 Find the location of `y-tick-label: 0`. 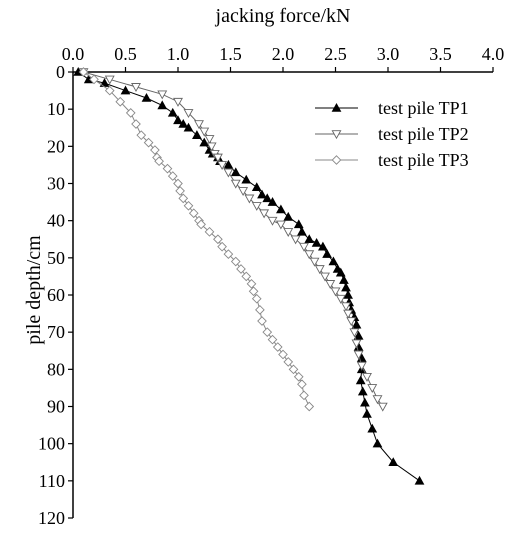

y-tick-label: 0 is located at coordinates (60, 72).